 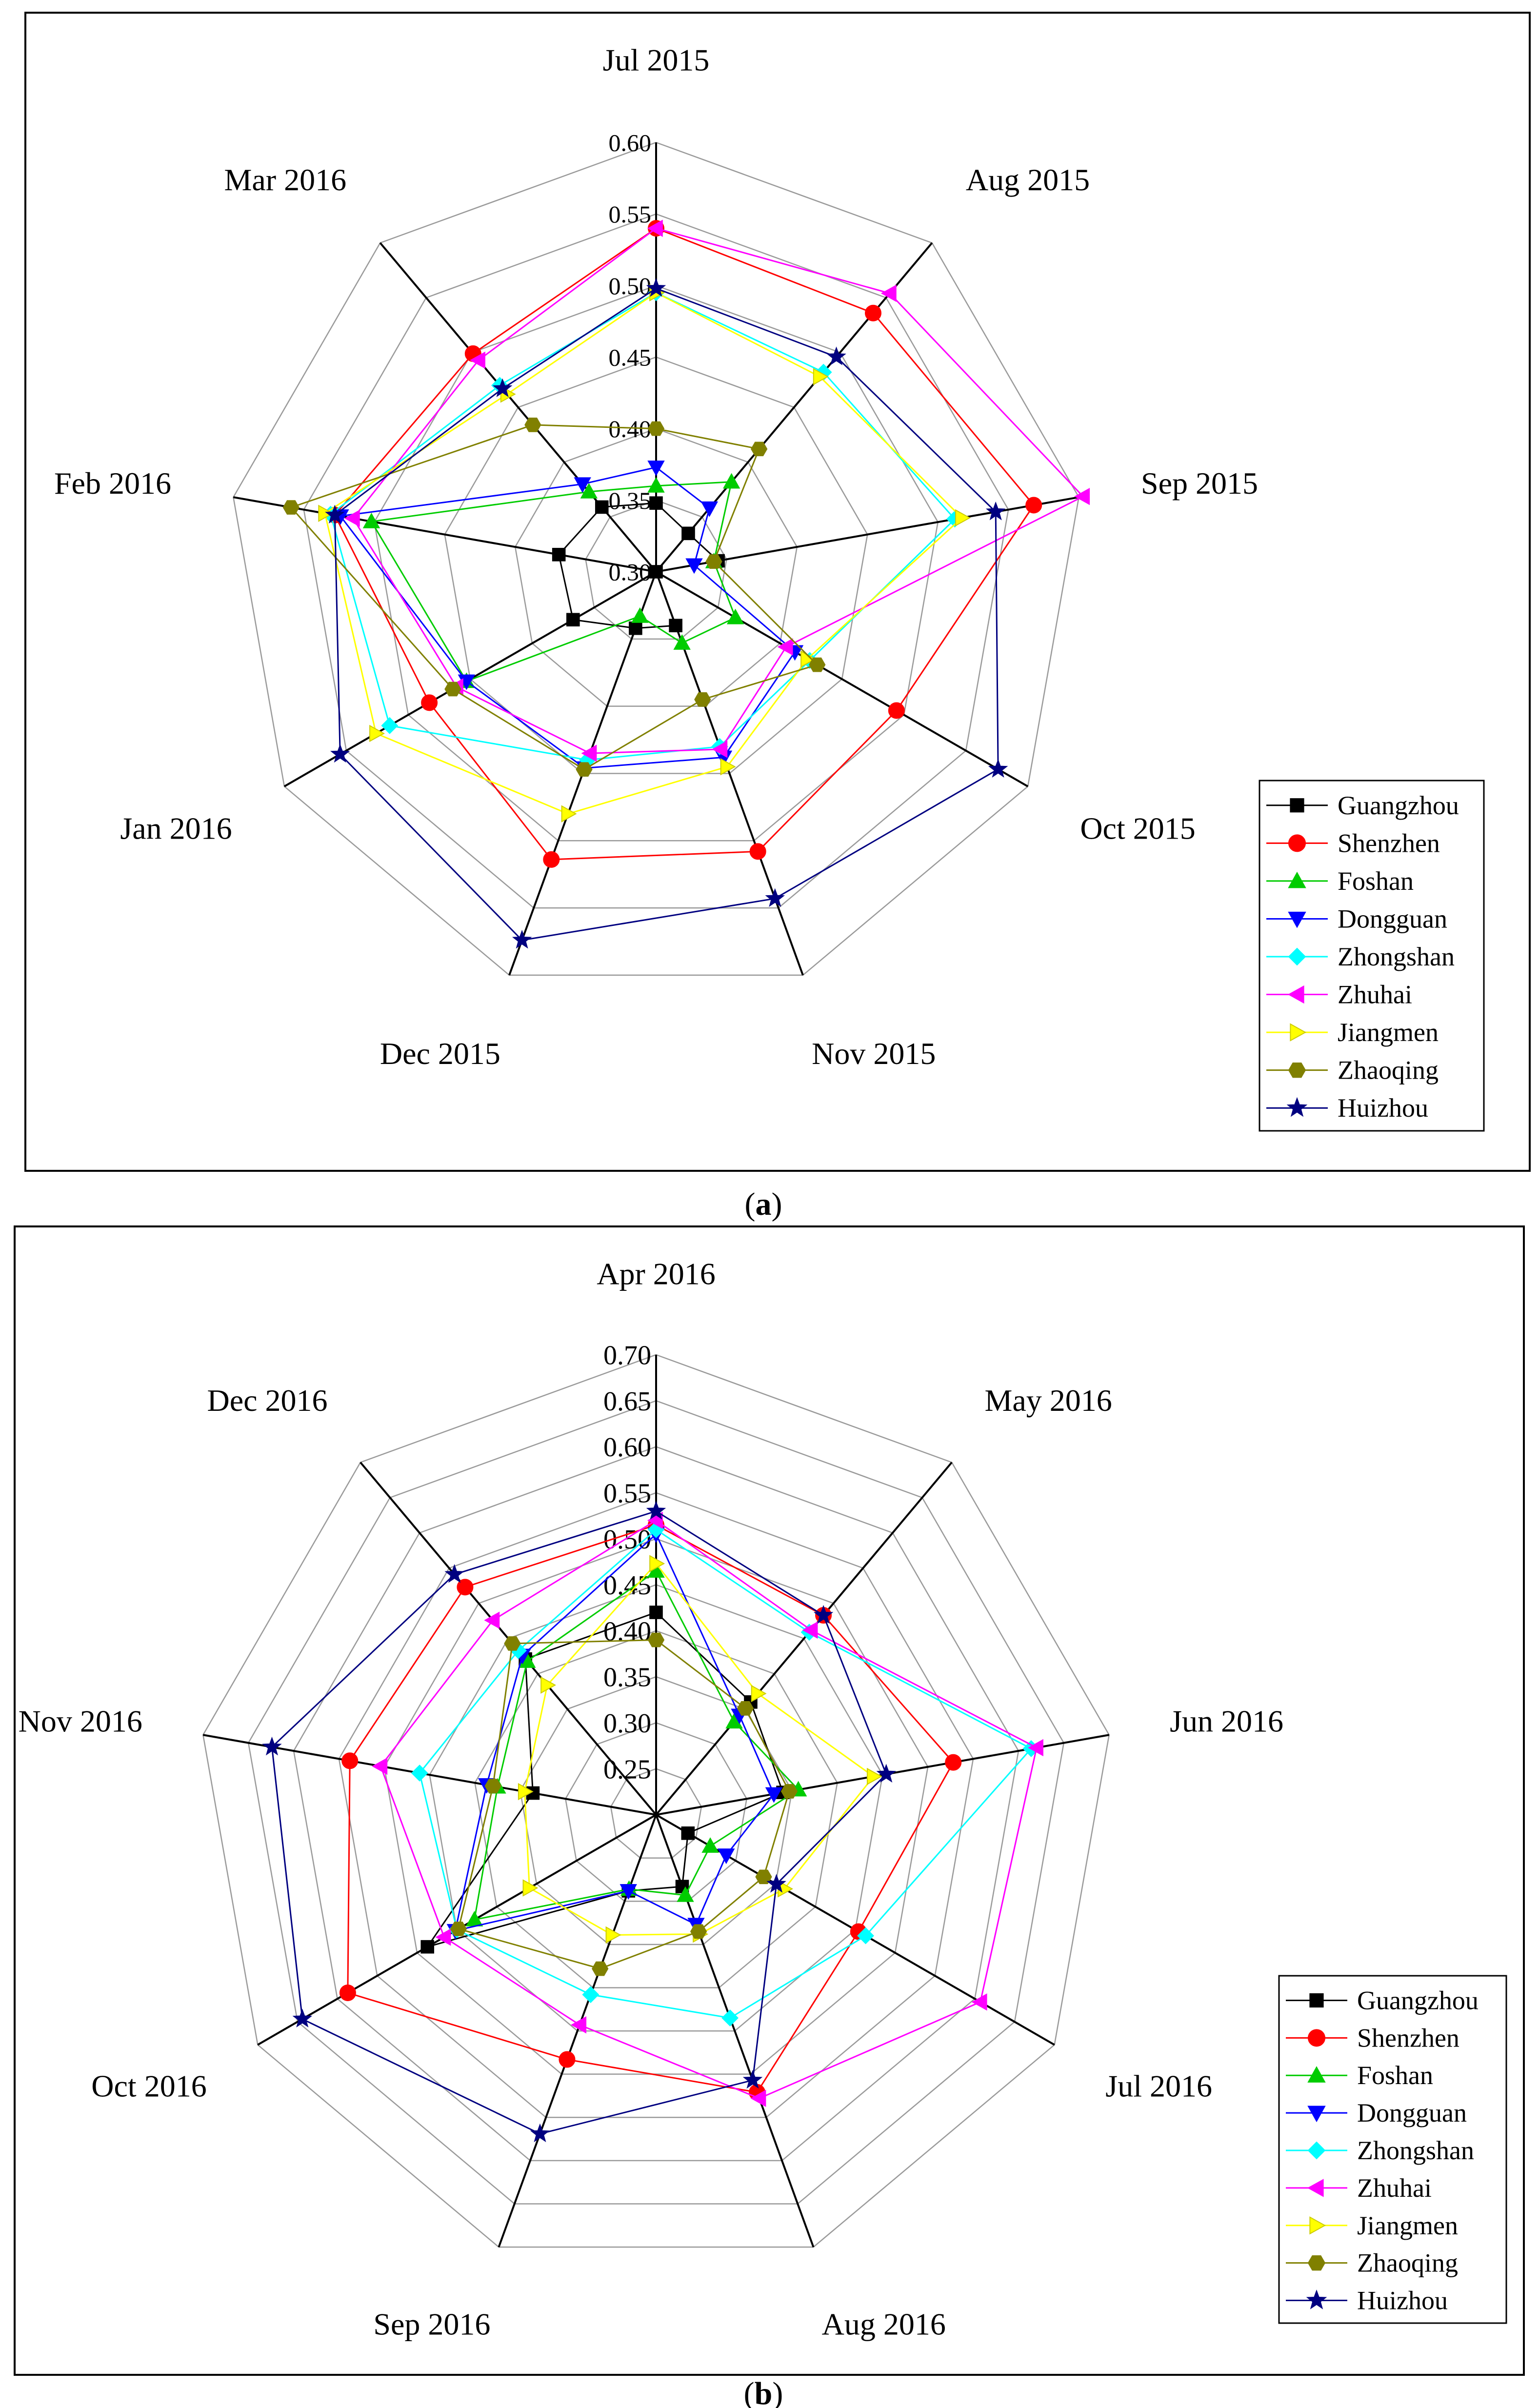 What do you see at coordinates (1412, 2112) in the screenshot?
I see `legend-label-dongguan: Dongguan` at bounding box center [1412, 2112].